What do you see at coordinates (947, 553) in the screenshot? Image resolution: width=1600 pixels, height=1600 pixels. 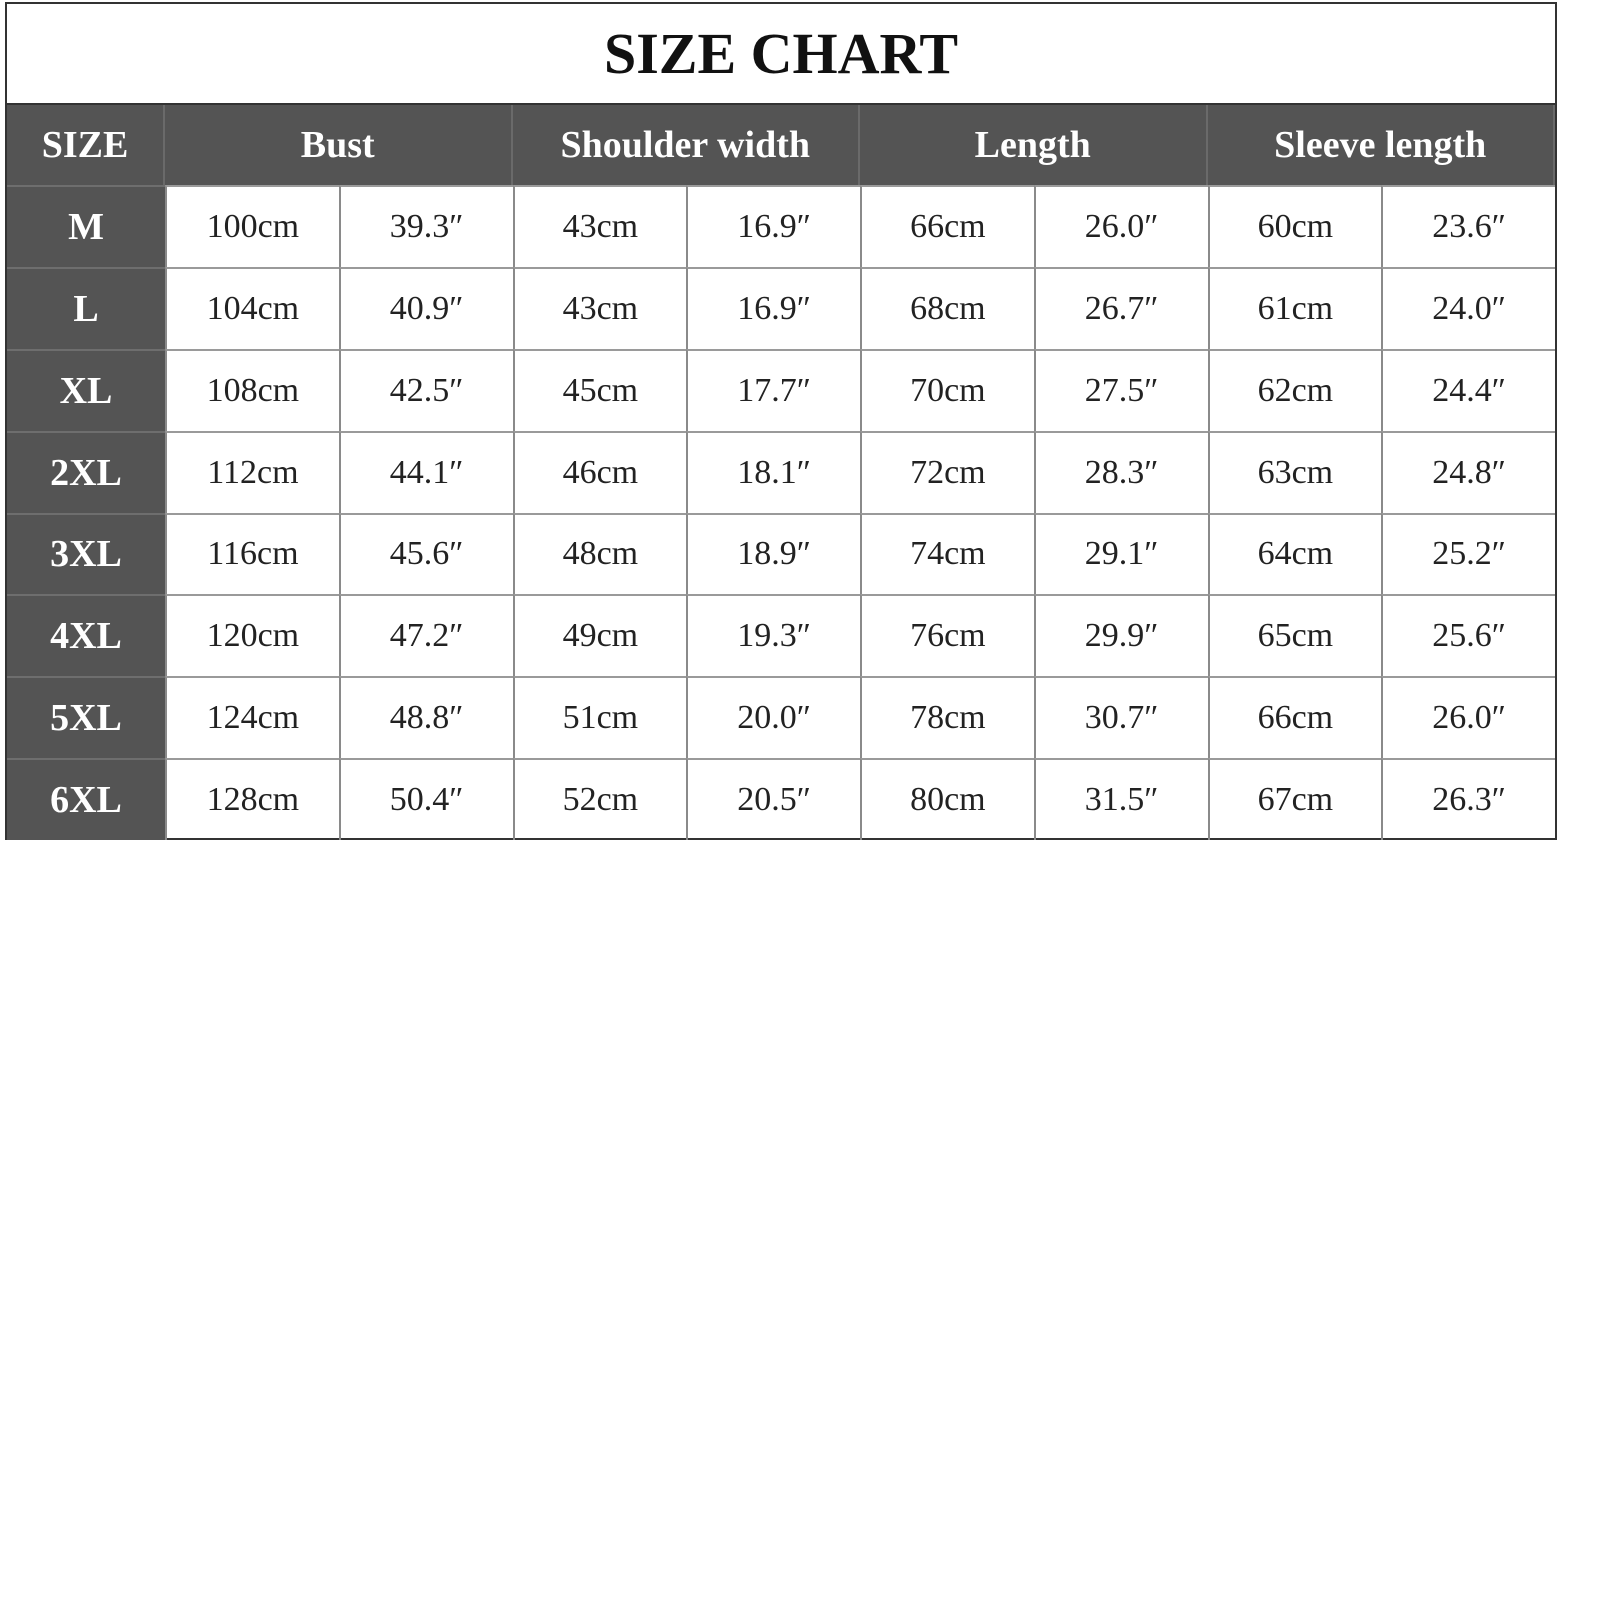 I see `table-cell: 74cm` at bounding box center [947, 553].